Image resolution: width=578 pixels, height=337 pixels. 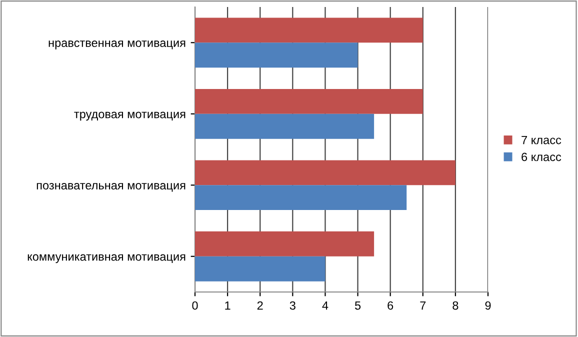 What do you see at coordinates (107, 259) in the screenshot?
I see `y-tick-label: коммуникативная мотивация` at bounding box center [107, 259].